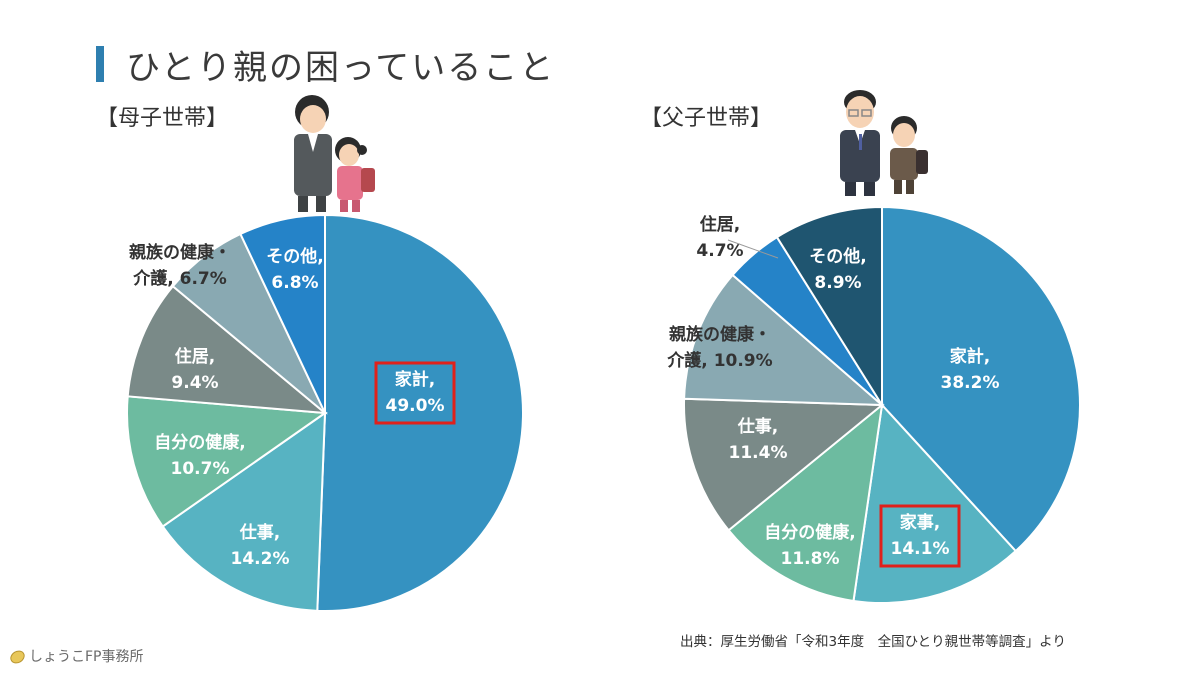 The width and height of the screenshot is (1200, 675). What do you see at coordinates (194, 383) in the screenshot?
I see `mother-slice-text-3-1: 9.4%` at bounding box center [194, 383].